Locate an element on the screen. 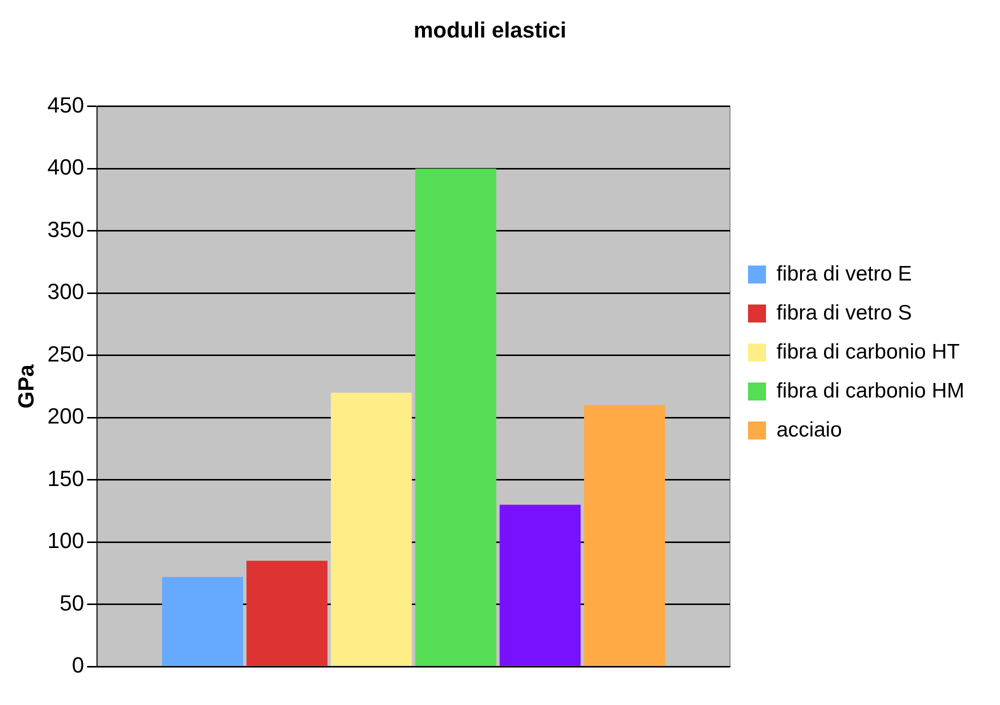  y-tick-label: 450 is located at coordinates (65, 105).